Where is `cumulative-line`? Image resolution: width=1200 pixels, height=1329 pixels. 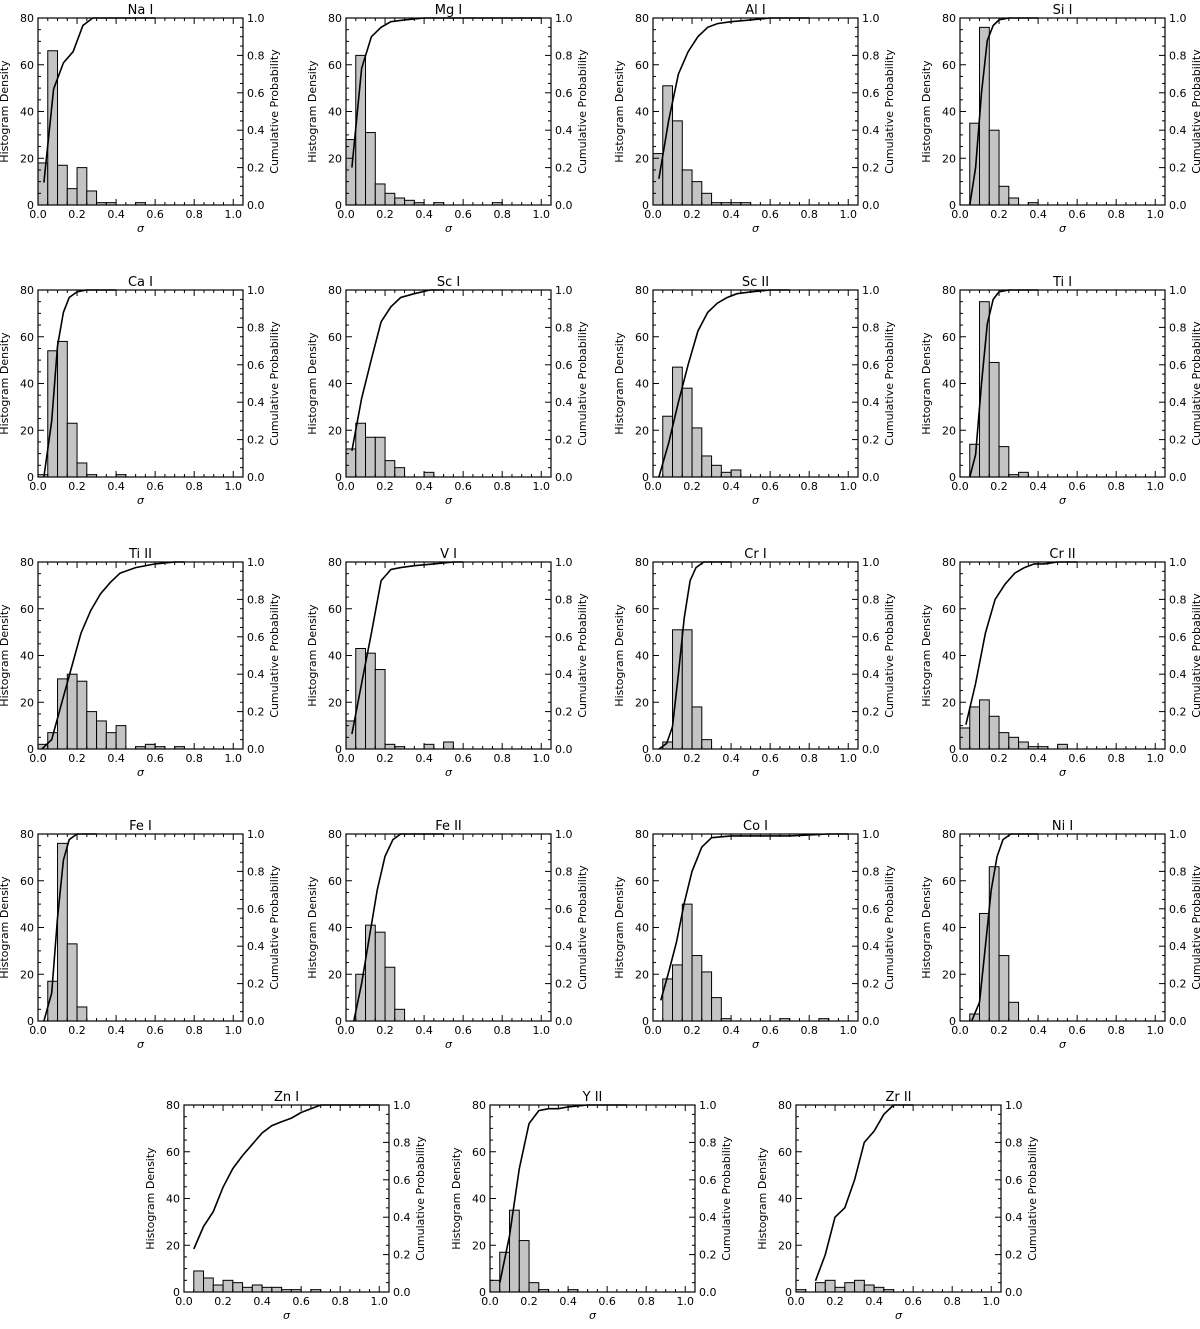
cumulative-line is located at coordinates (99, 100).